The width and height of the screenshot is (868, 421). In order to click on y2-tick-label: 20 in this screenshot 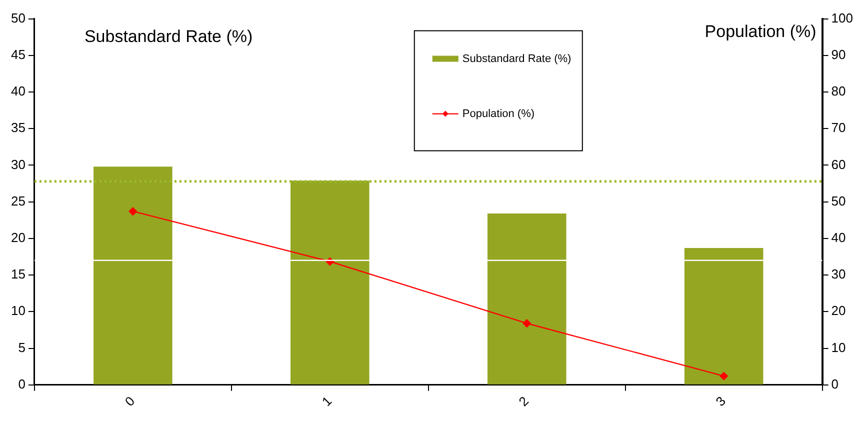, I will do `click(838, 310)`.